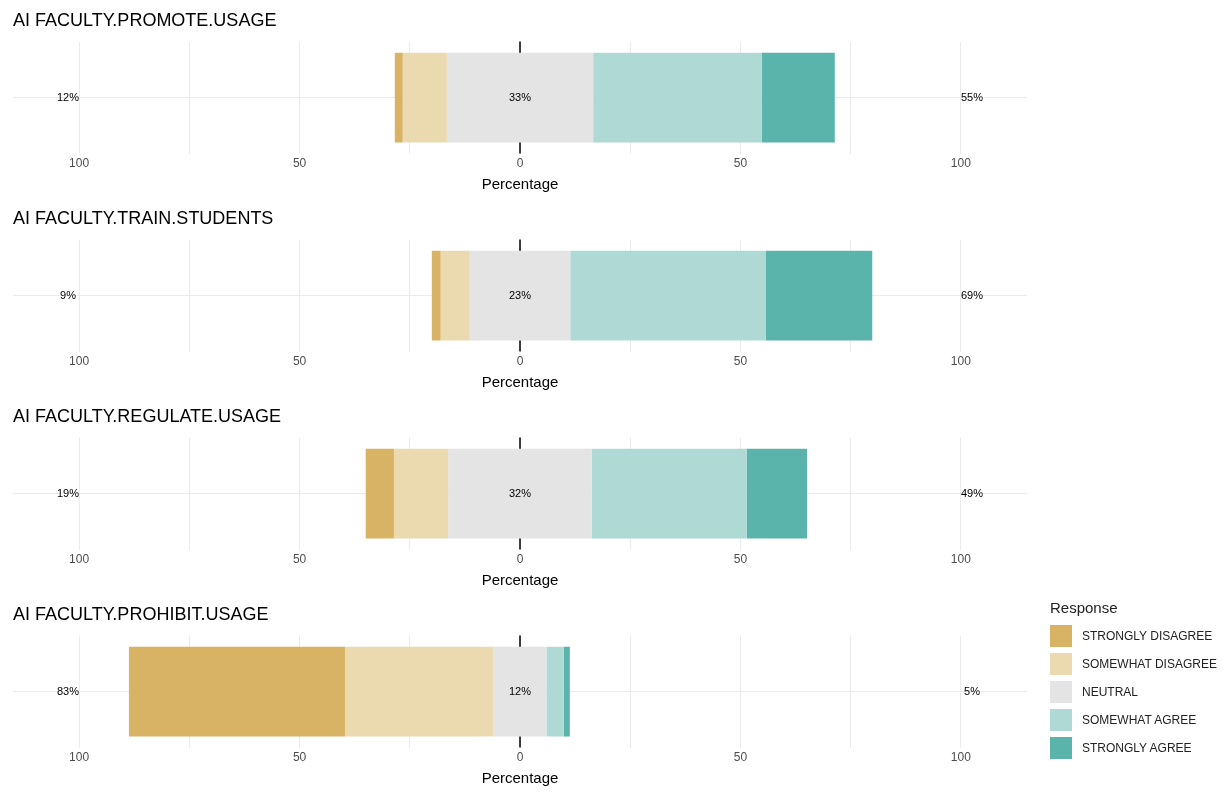 This screenshot has height=792, width=1223. Describe the element at coordinates (972, 294) in the screenshot. I see `annotation: 69%` at that location.